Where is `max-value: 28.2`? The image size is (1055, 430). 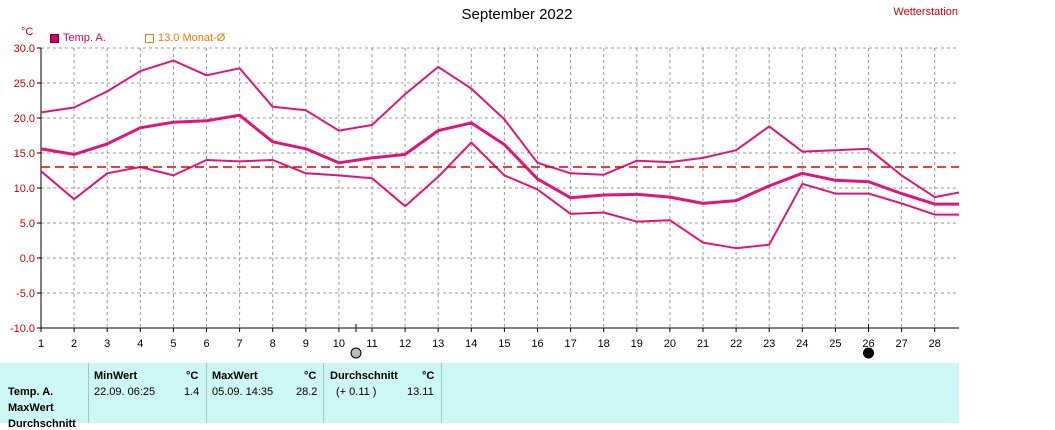
max-value: 28.2 is located at coordinates (307, 392).